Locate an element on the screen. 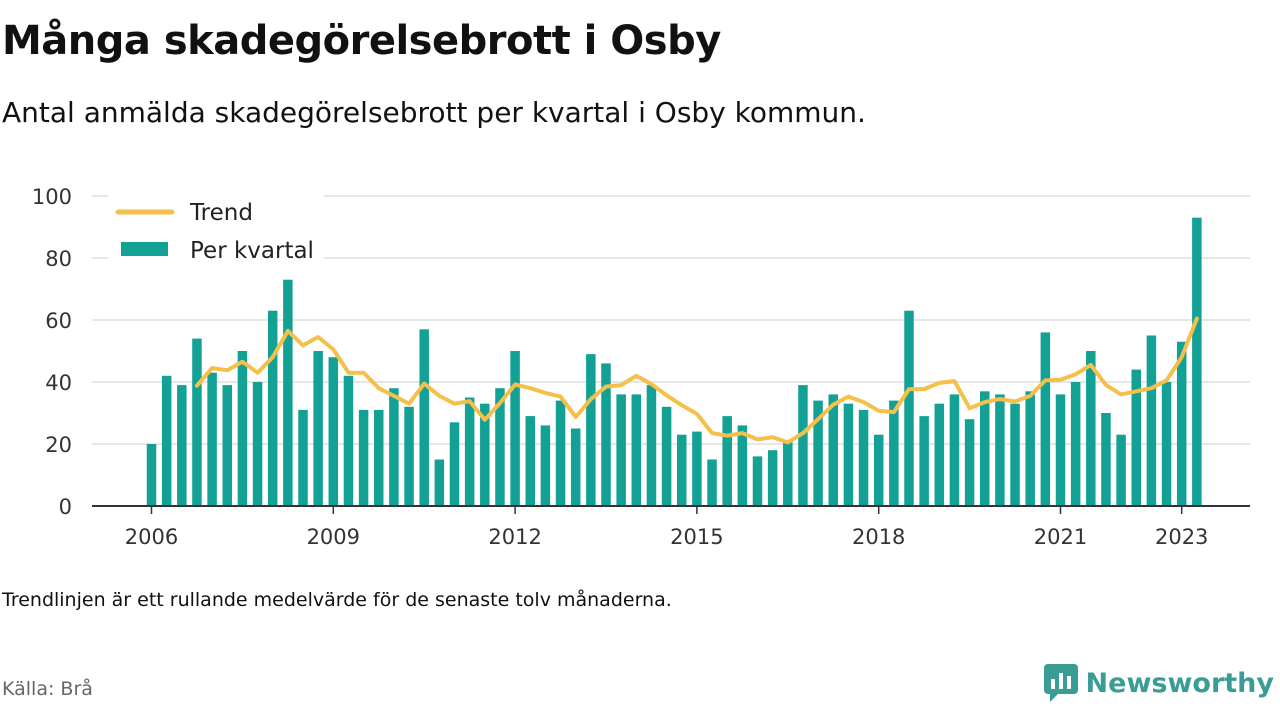 This screenshot has width=1280, height=720. x-tick-label: 2021 is located at coordinates (1060, 537).